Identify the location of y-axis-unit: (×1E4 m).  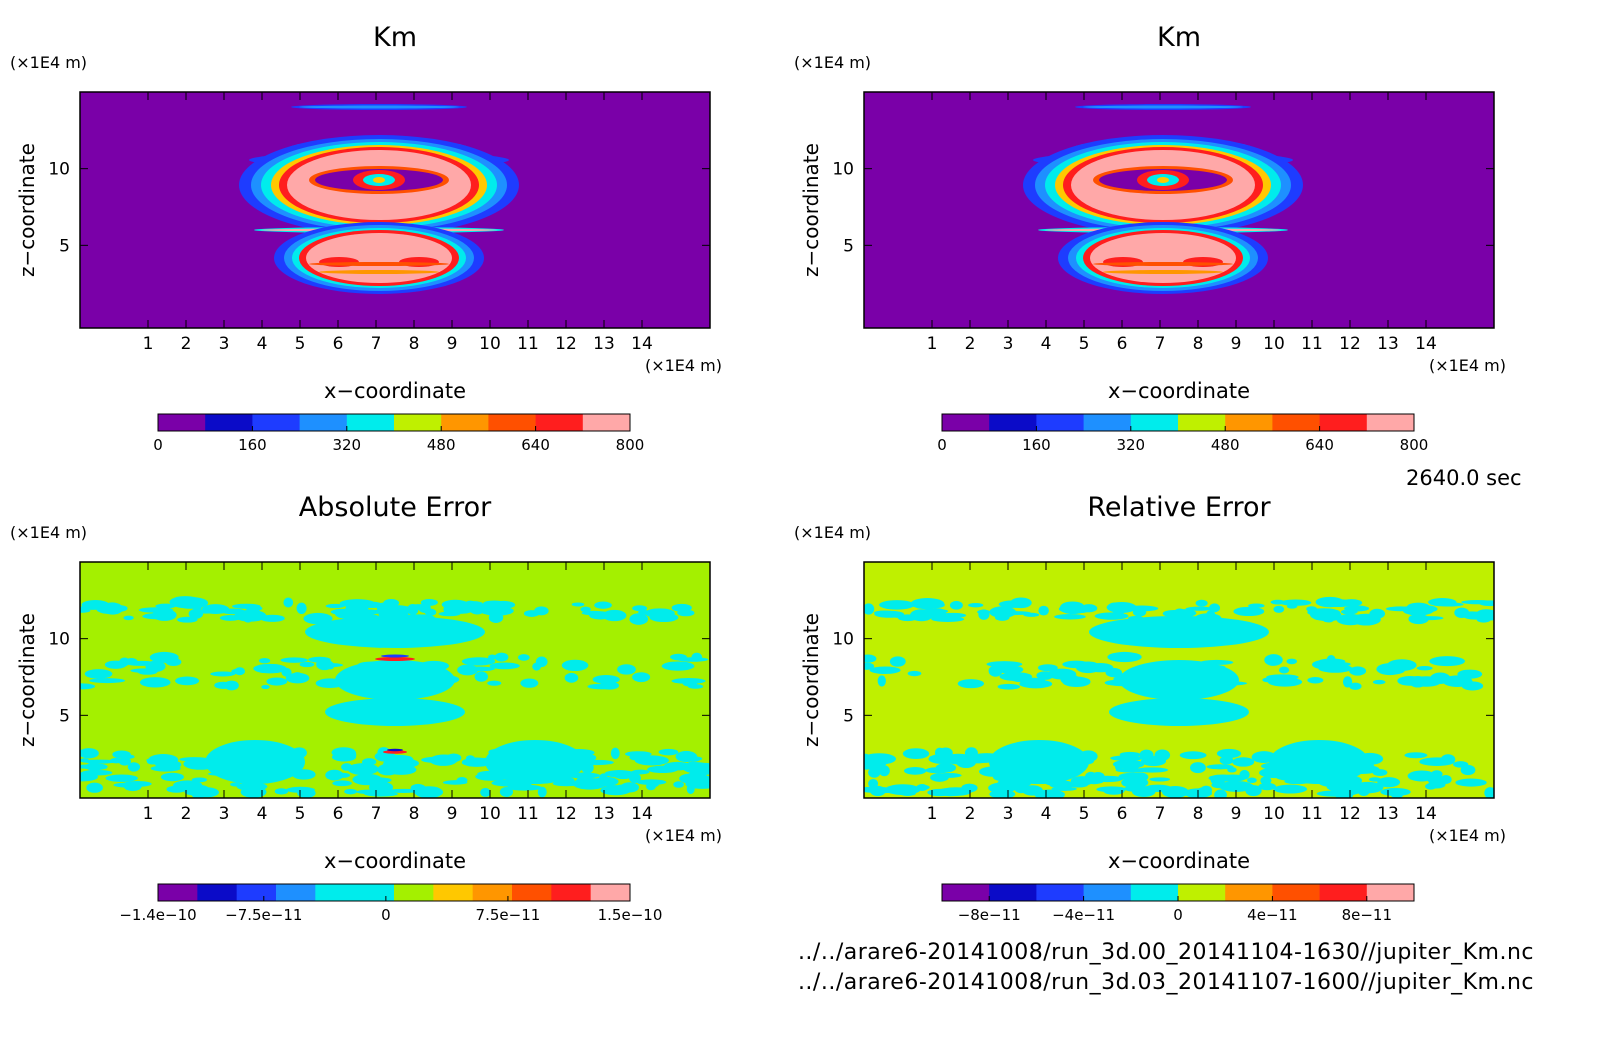
(832, 532).